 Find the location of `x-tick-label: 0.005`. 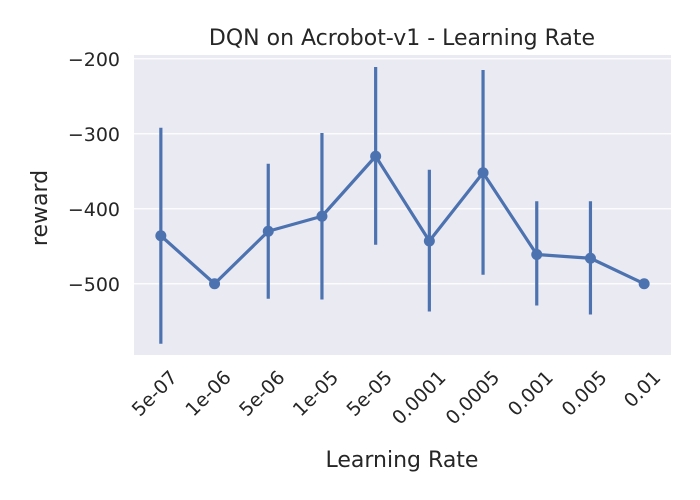

x-tick-label: 0.005 is located at coordinates (585, 394).